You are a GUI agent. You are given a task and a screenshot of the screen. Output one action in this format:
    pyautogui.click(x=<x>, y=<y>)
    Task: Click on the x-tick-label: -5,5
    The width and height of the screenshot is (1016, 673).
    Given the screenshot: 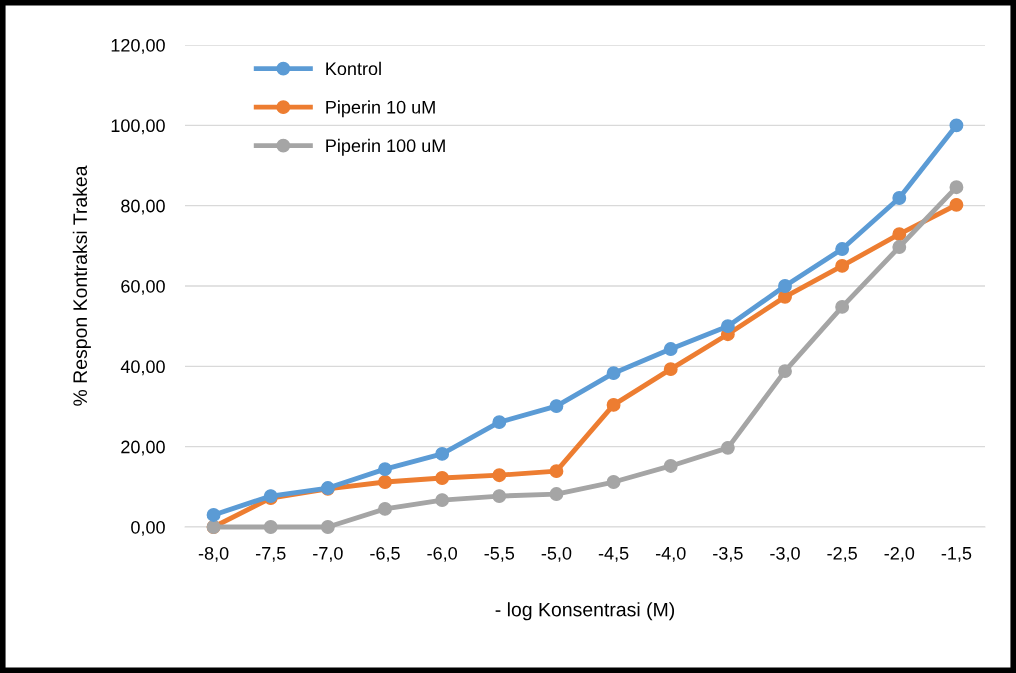 What is the action you would take?
    pyautogui.click(x=499, y=554)
    